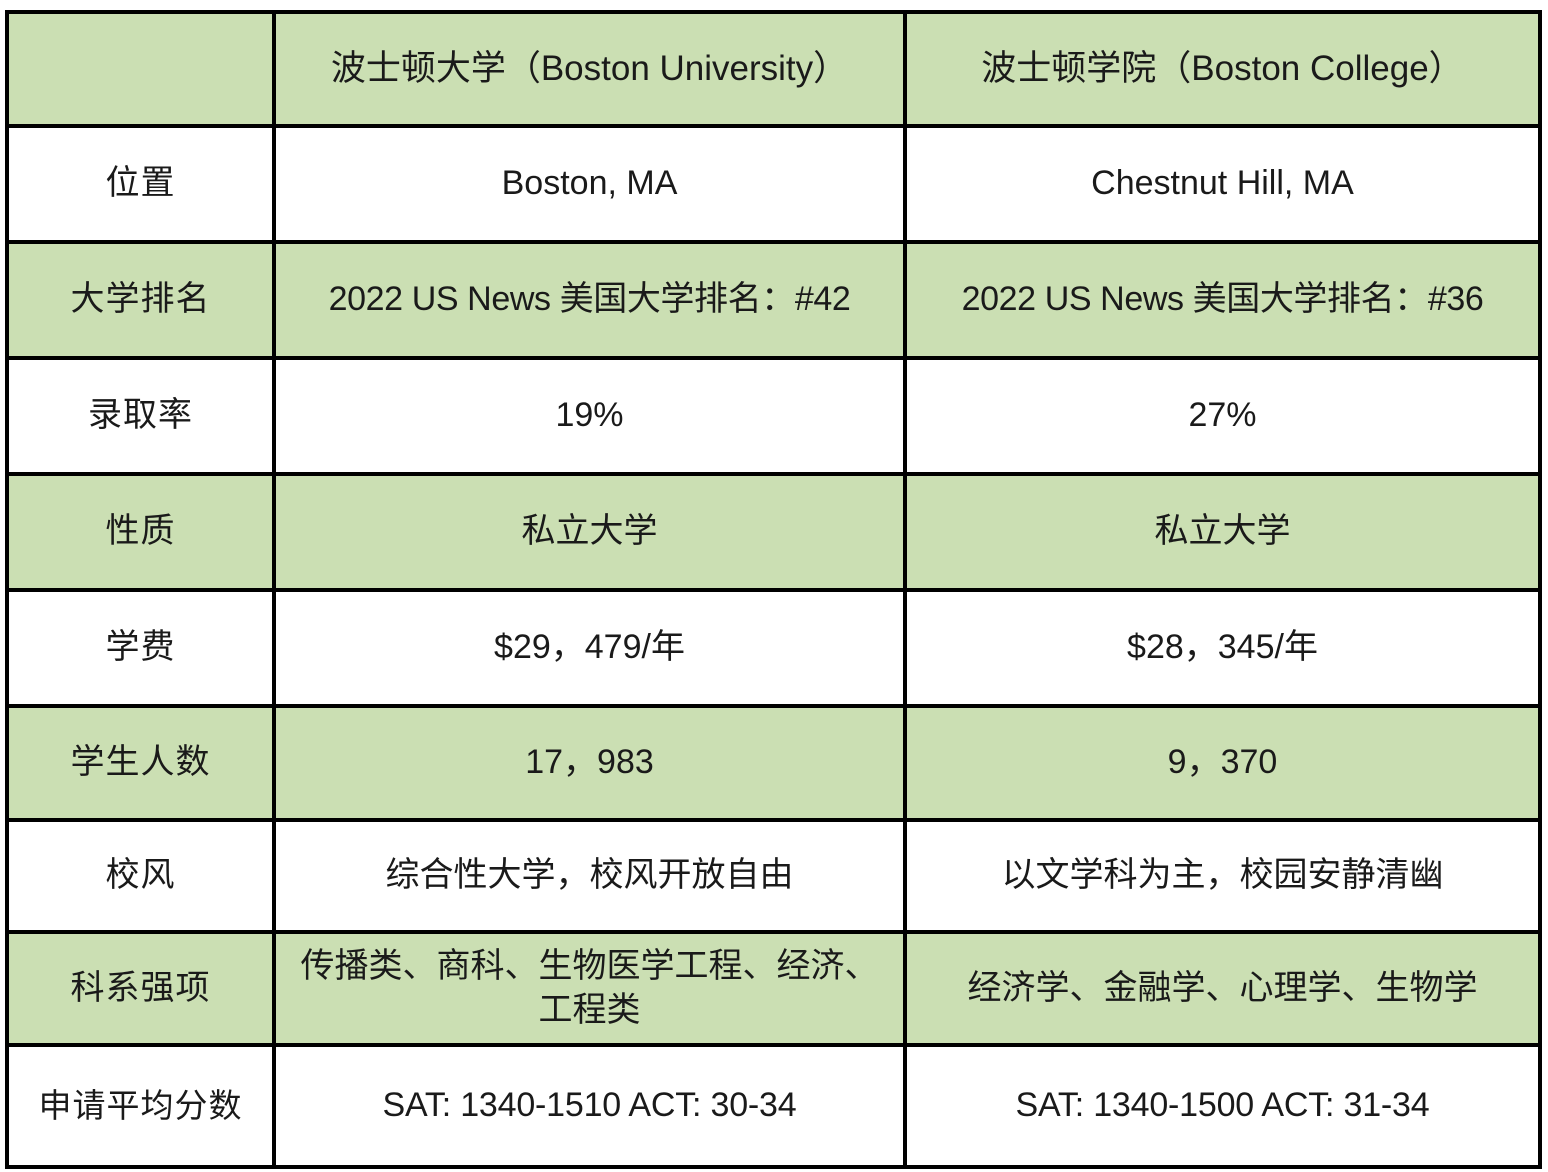 The height and width of the screenshot is (1172, 1548). Describe the element at coordinates (589, 876) in the screenshot. I see `cell-campus-culture-bu: 综合性大学，校风开放自由` at that location.